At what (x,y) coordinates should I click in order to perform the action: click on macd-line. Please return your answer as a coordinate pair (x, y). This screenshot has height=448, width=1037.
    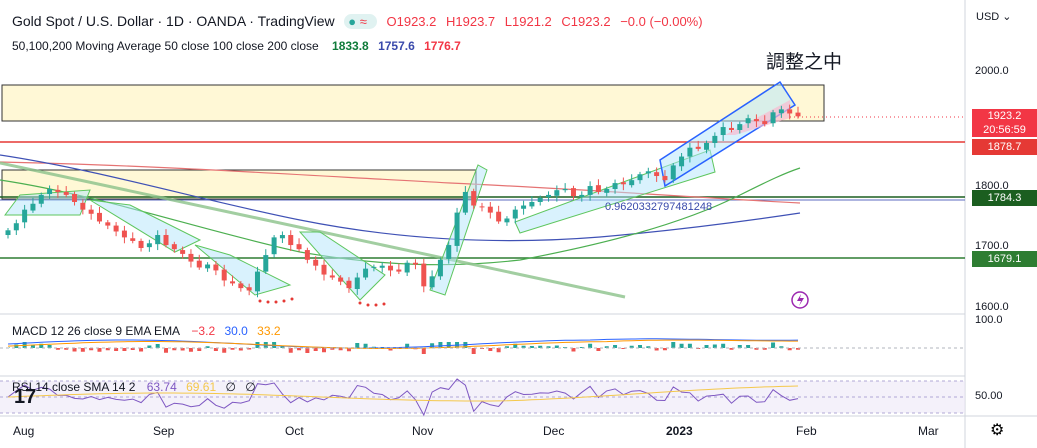
    Looking at the image, I should click on (403, 343).